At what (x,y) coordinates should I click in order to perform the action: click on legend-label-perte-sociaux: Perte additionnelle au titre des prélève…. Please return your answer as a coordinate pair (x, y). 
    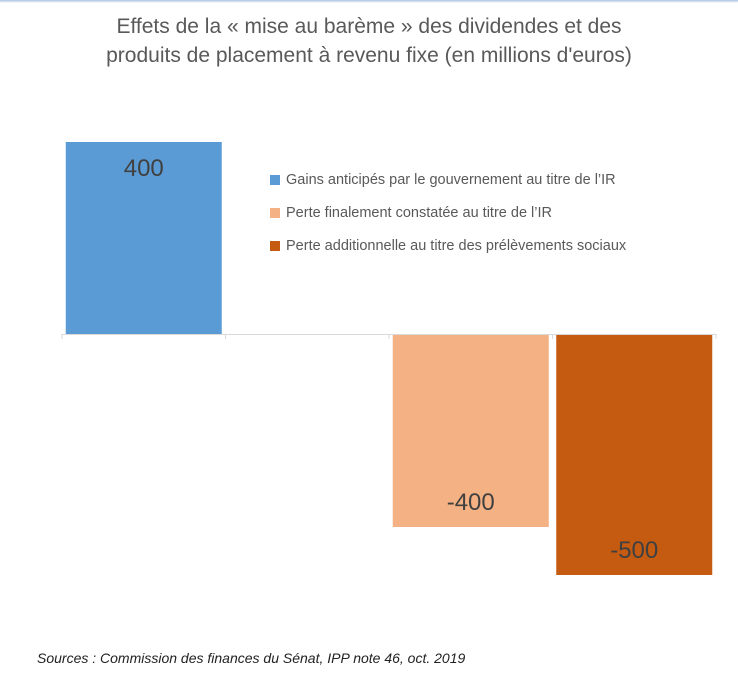
    Looking at the image, I should click on (456, 245).